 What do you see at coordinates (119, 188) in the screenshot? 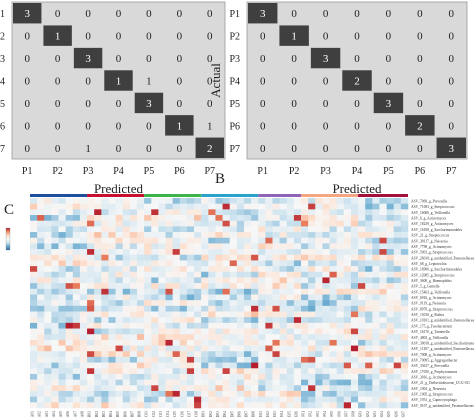
I see `x-axis-label: Predicted` at bounding box center [119, 188].